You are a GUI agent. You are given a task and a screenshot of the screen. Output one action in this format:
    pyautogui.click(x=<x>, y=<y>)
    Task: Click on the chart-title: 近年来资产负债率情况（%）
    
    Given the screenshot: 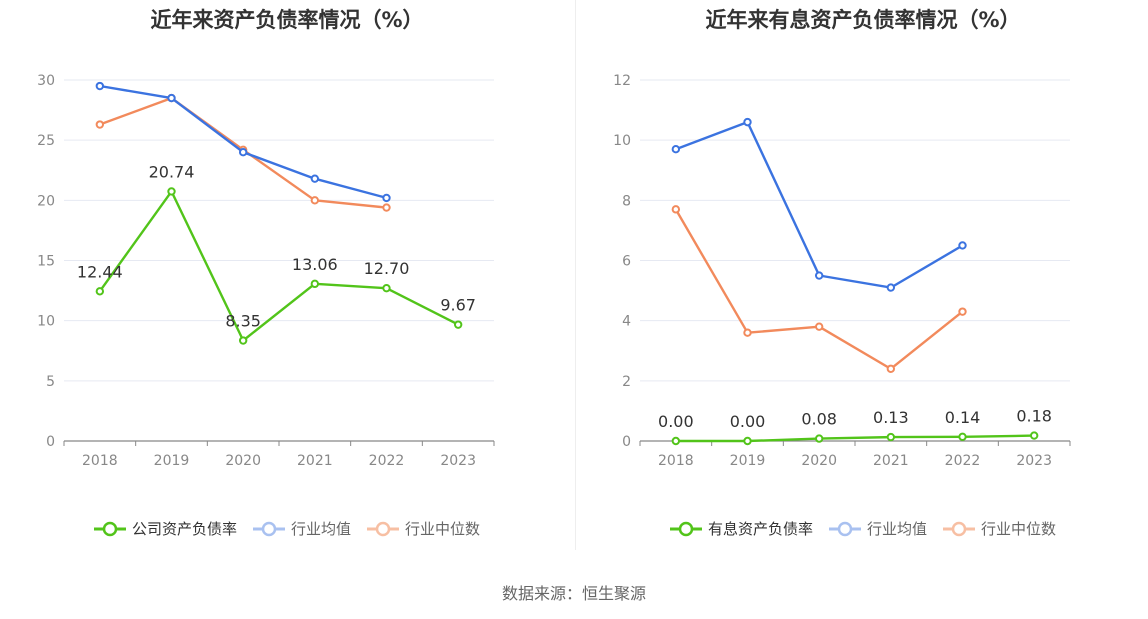 What is the action you would take?
    pyautogui.click(x=287, y=20)
    